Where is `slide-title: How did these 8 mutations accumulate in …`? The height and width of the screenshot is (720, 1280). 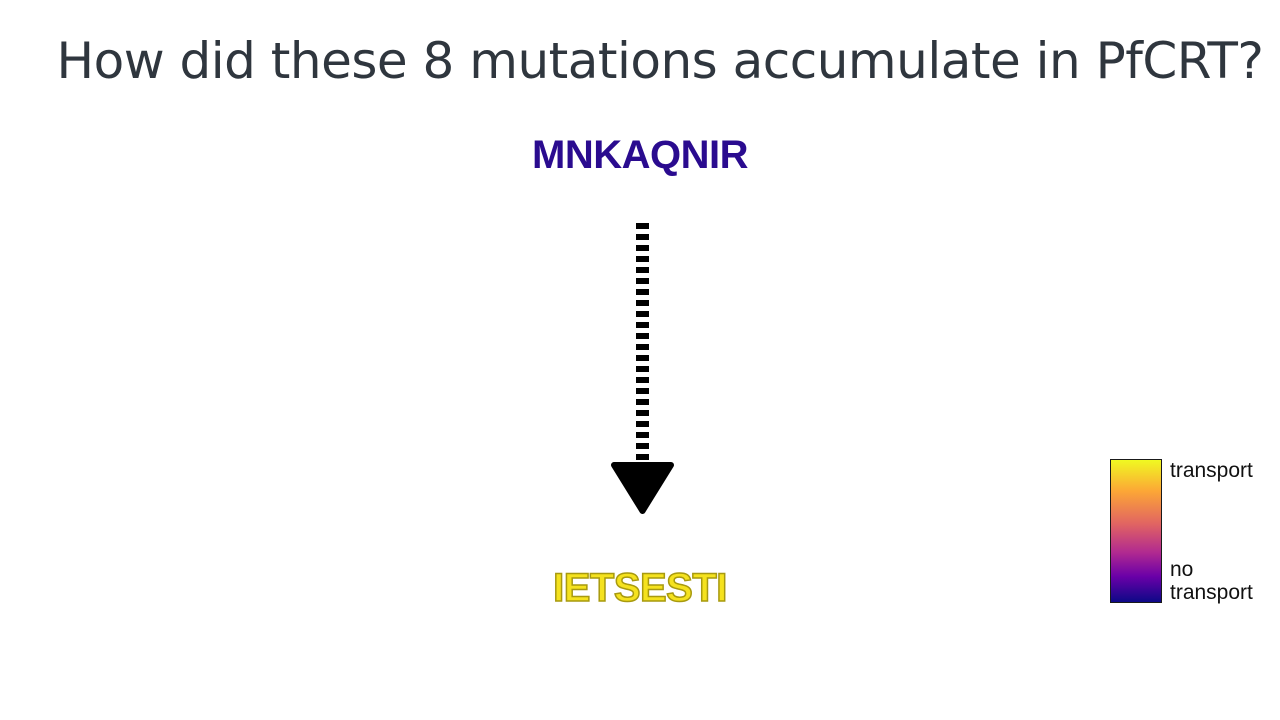
slide-title: How did these 8 mutations accumulate in … is located at coordinates (660, 61).